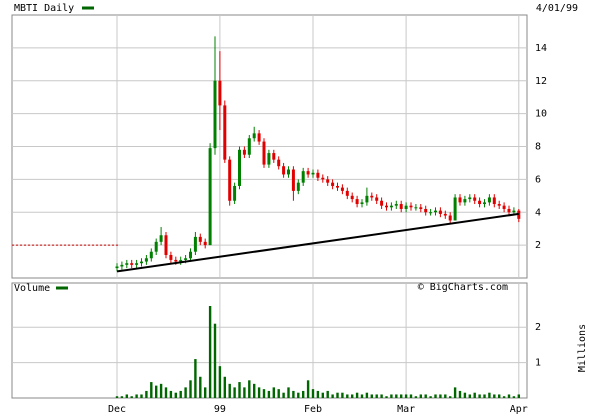  Describe the element at coordinates (317, 242) in the screenshot. I see `trendline` at that location.